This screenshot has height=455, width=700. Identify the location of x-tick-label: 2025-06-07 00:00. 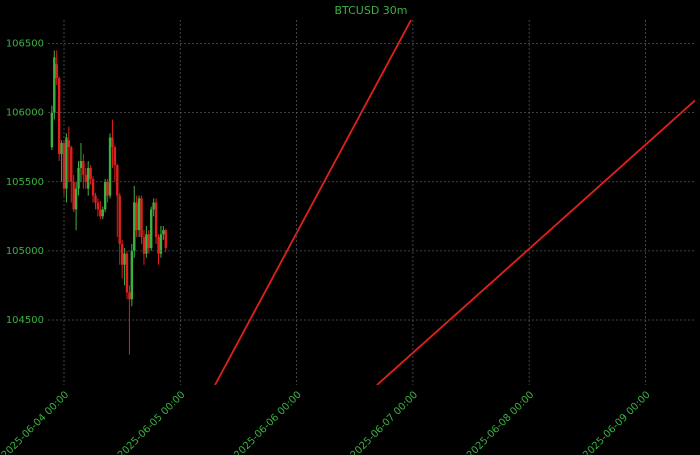
(385, 422).